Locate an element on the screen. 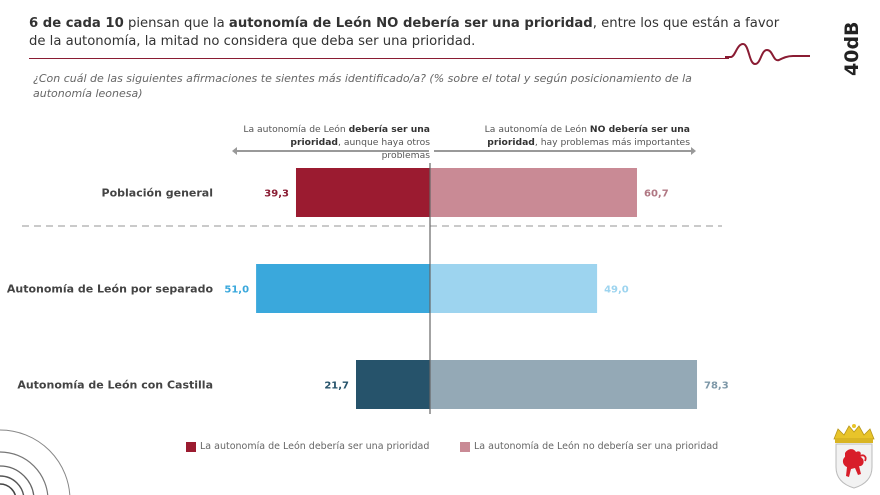 The image size is (880, 495). column-header-left-post: , aunque haya otros problemas is located at coordinates (384, 149).